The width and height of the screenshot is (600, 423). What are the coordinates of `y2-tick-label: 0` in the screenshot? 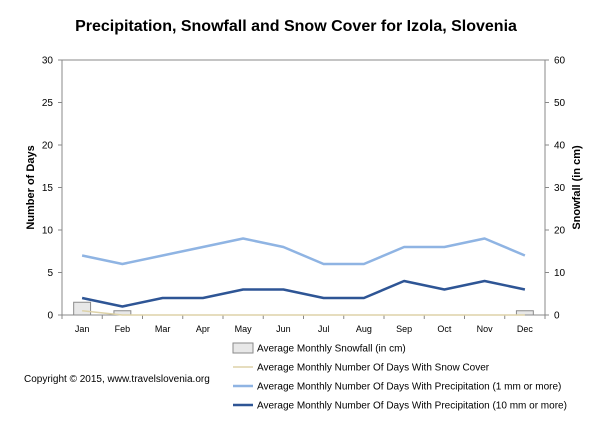 It's located at (557, 316).